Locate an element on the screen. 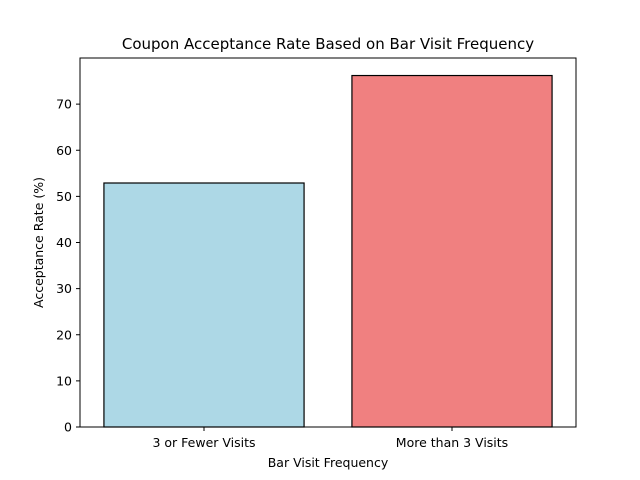 This screenshot has height=480, width=640. x-axis-label: Bar Visit Frequency is located at coordinates (328, 462).